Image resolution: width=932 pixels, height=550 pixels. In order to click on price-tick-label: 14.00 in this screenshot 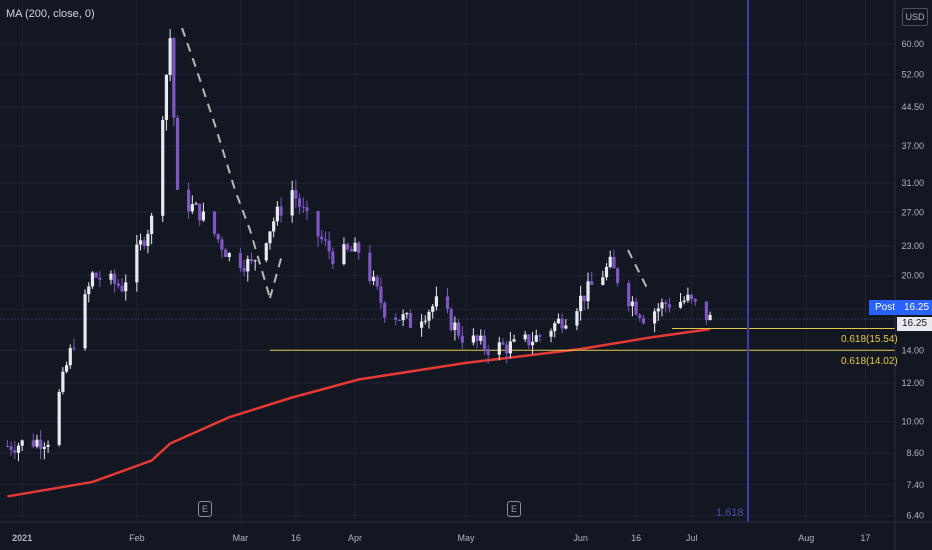, I will do `click(912, 351)`.